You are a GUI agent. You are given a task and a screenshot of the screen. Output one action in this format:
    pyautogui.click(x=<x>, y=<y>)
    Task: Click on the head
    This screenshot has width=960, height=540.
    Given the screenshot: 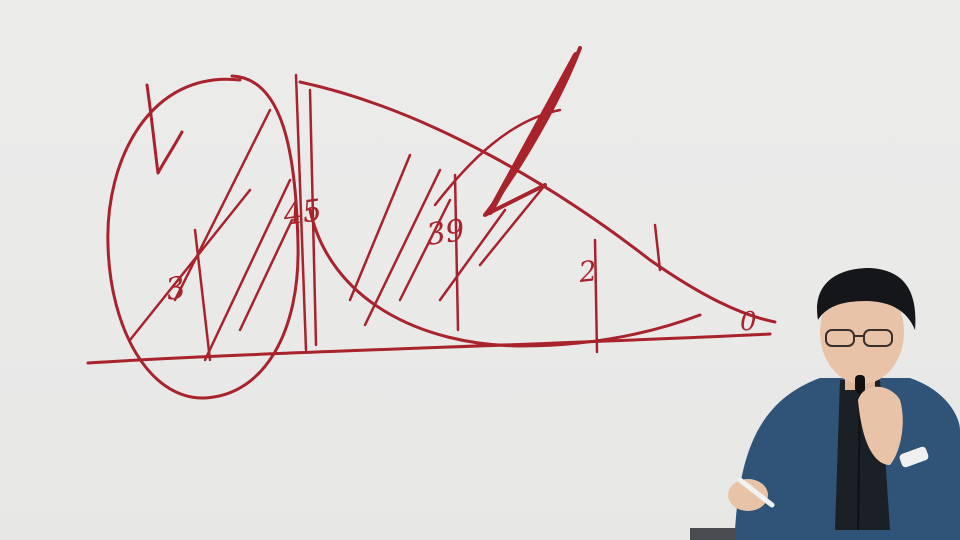 What is the action you would take?
    pyautogui.click(x=862, y=332)
    